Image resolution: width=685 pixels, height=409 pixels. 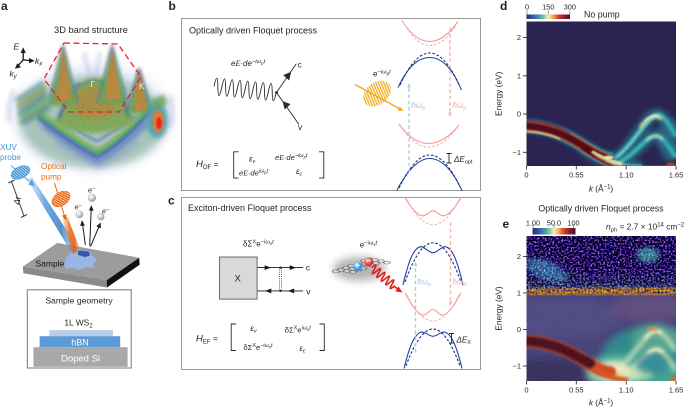 What do you see at coordinates (80, 359) in the screenshot?
I see `svg-text: Doped Si` at bounding box center [80, 359].